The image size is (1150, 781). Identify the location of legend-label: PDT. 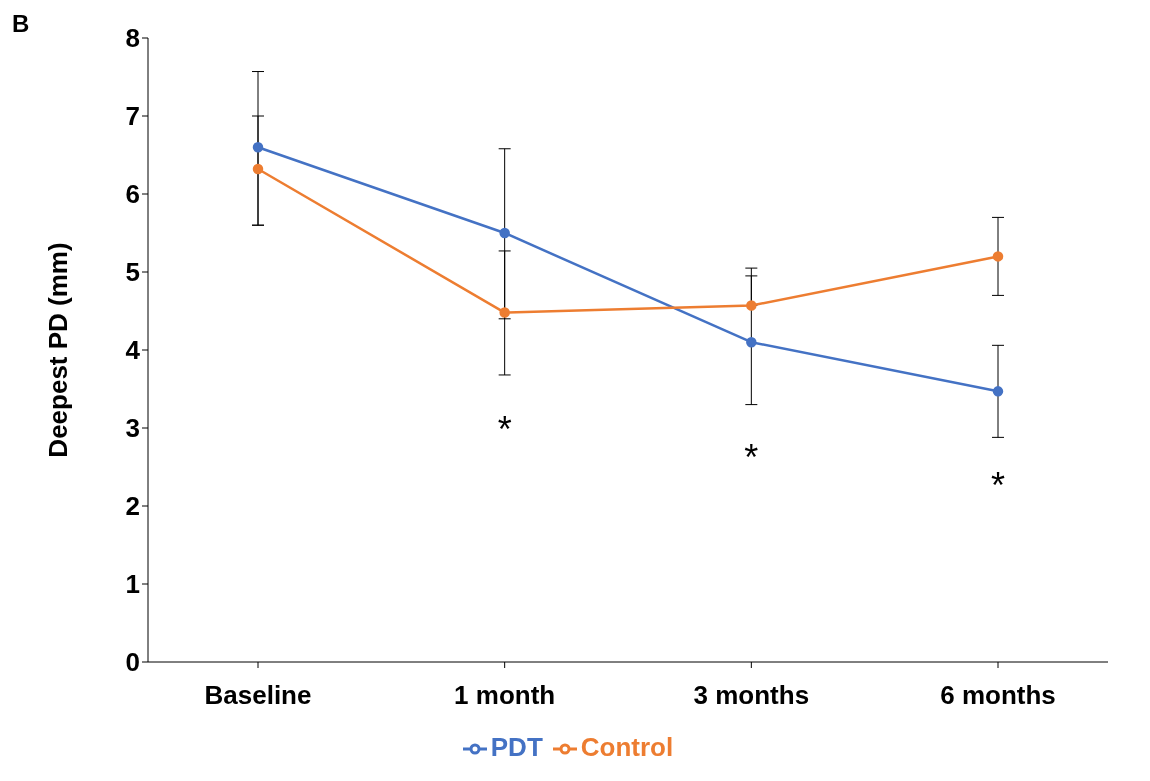
(516, 747).